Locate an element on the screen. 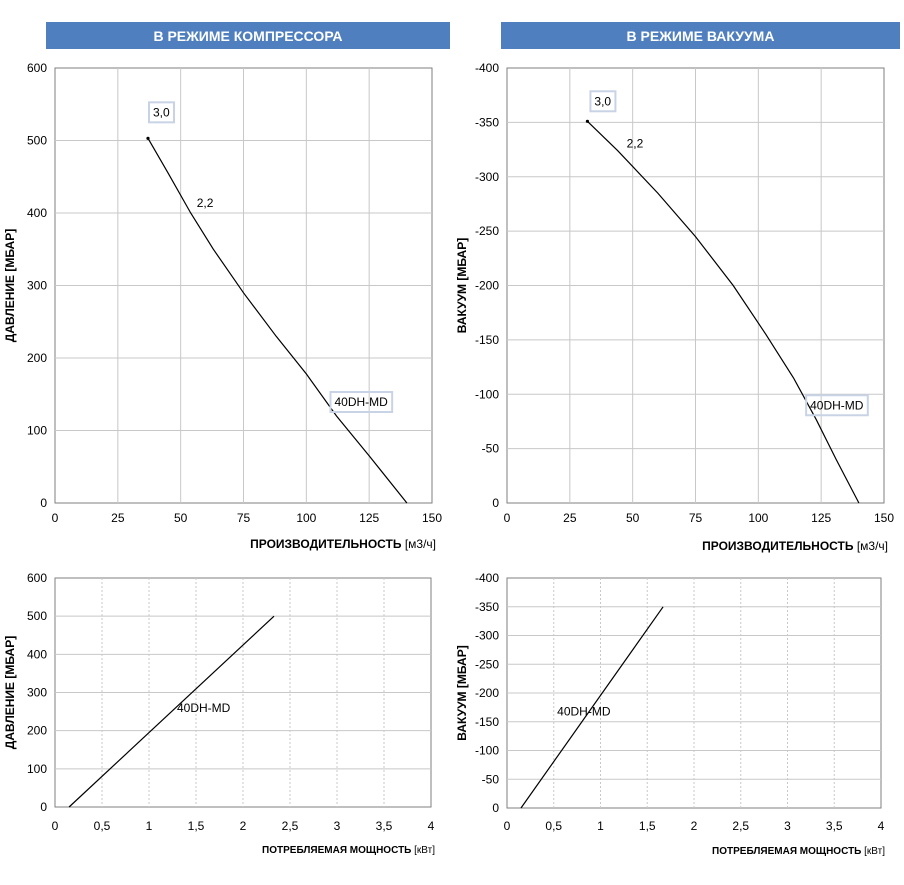 The height and width of the screenshot is (885, 904). x-axis-label: ПРОИЗВОДИТЕЛЬНОСТЬ [м3/ч] is located at coordinates (343, 544).